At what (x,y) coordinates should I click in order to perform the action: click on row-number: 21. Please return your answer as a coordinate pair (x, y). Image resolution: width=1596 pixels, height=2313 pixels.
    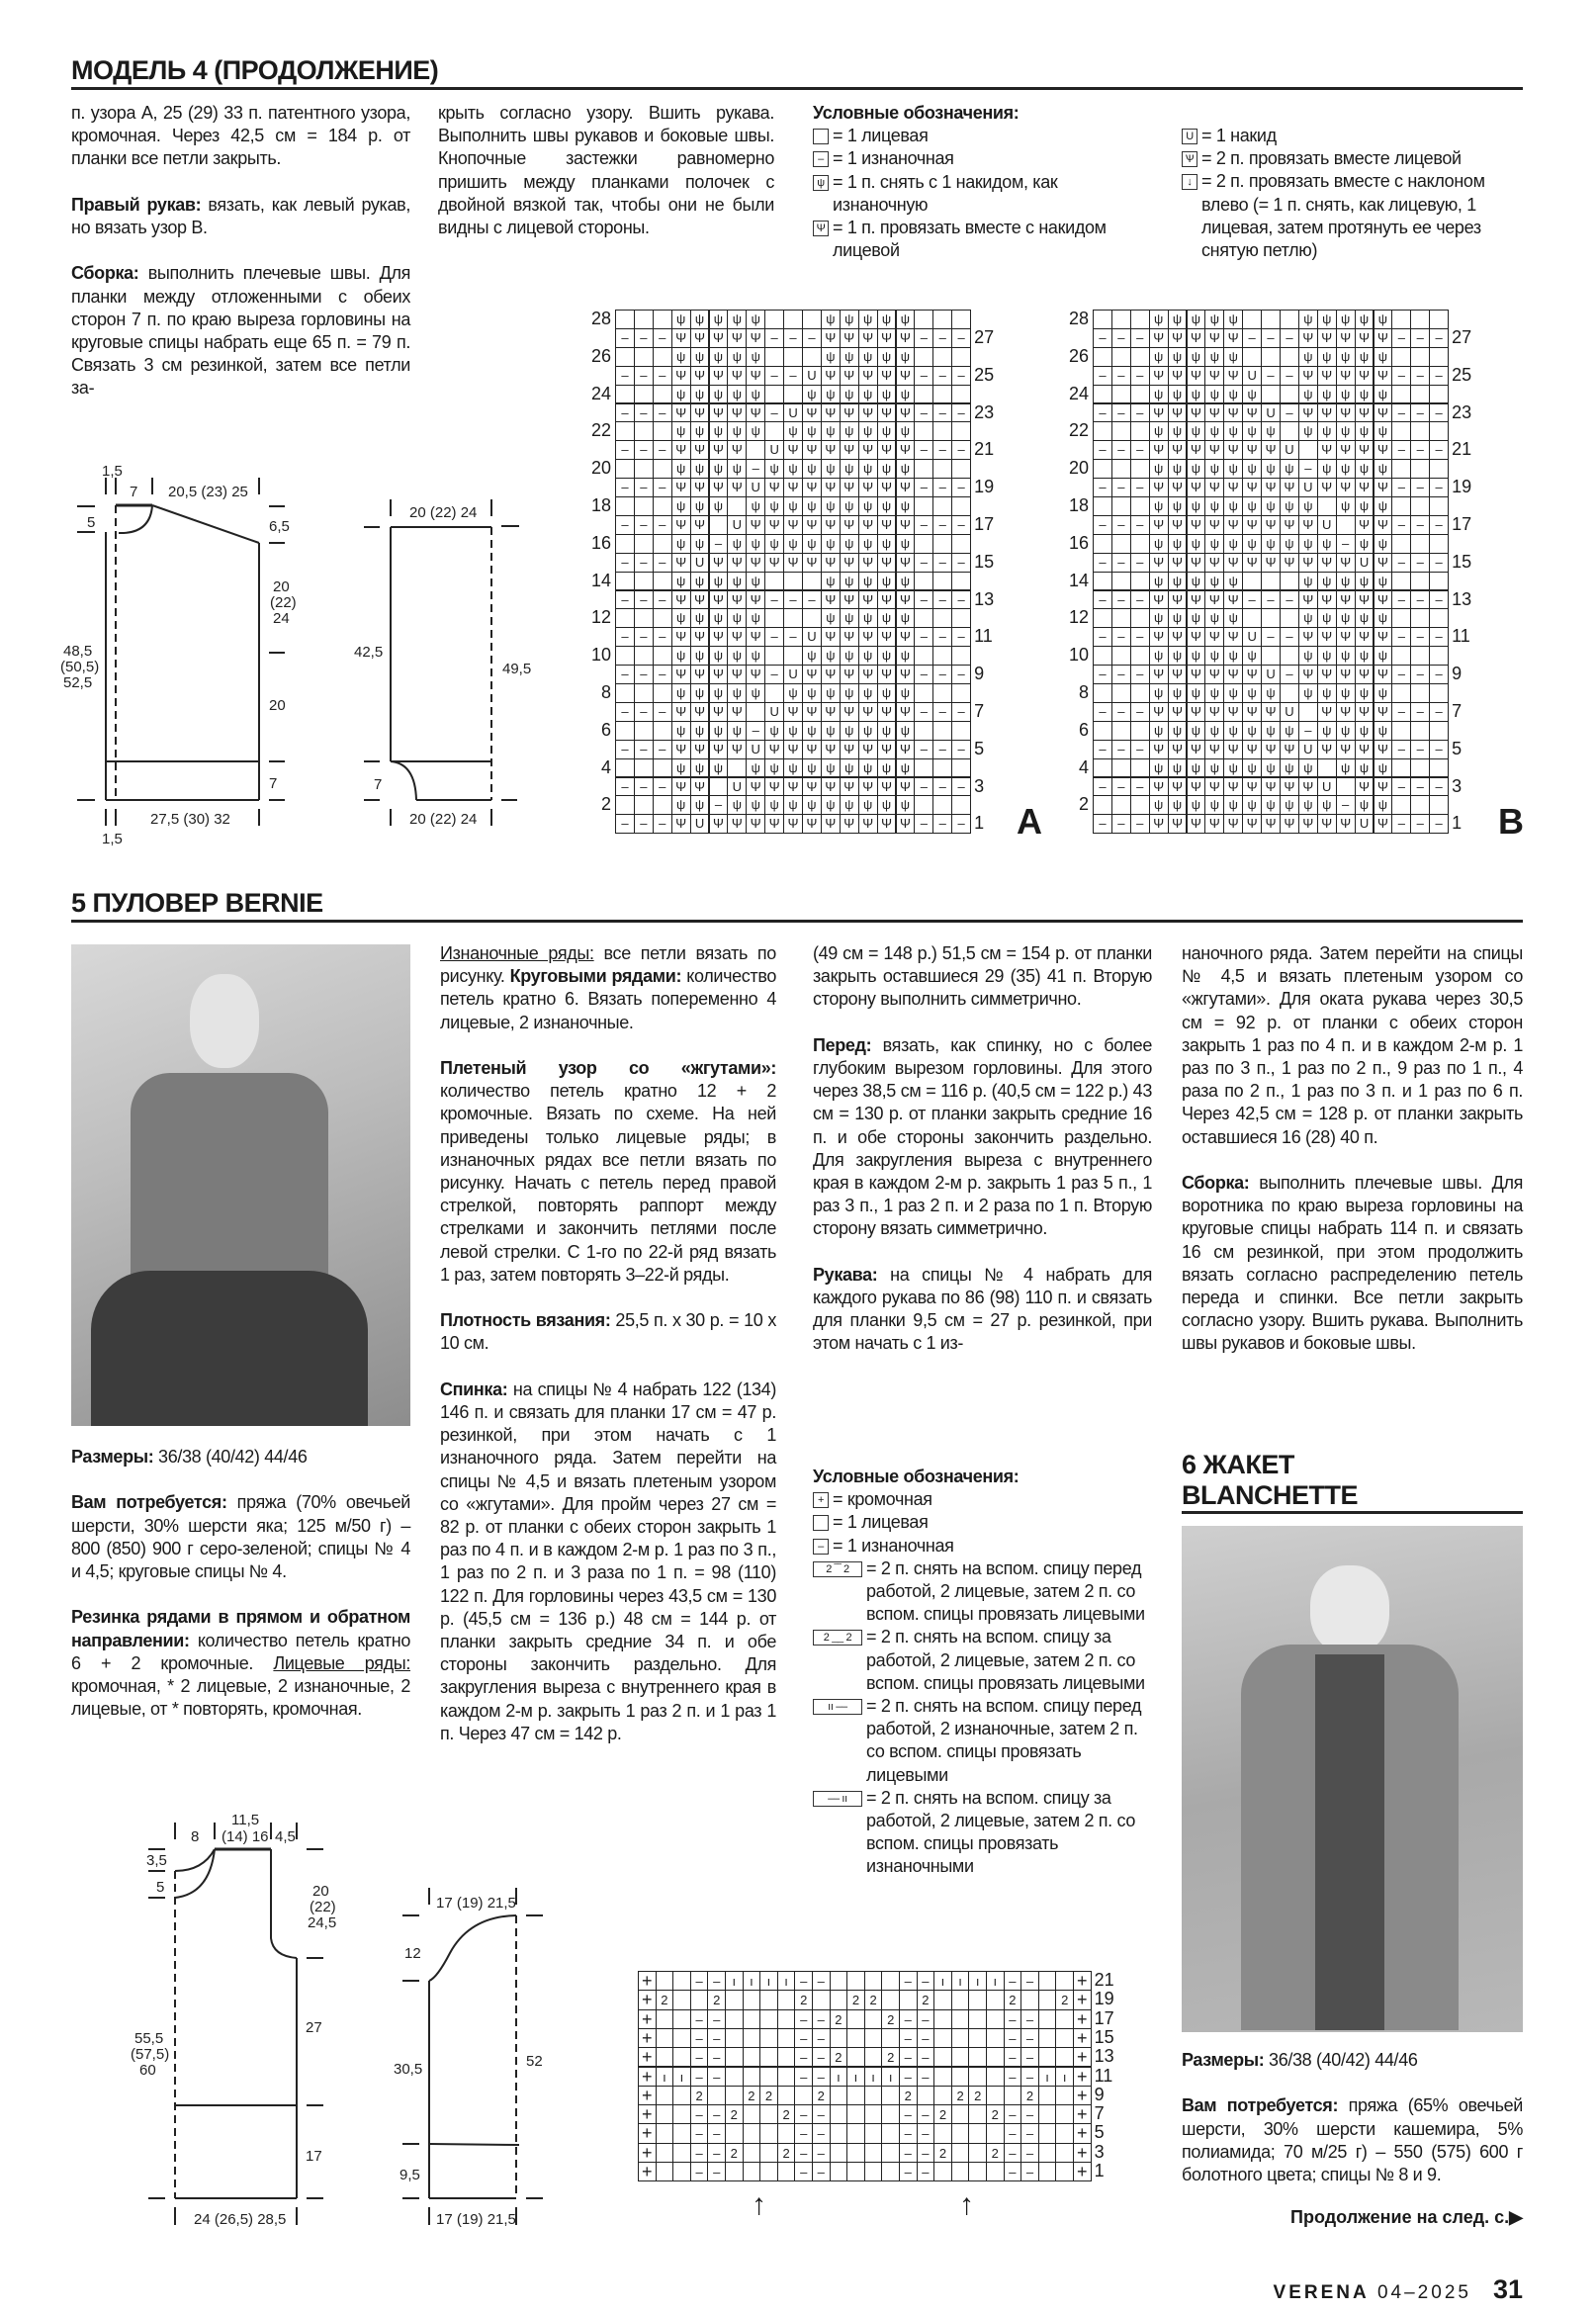
    Looking at the image, I should click on (984, 449).